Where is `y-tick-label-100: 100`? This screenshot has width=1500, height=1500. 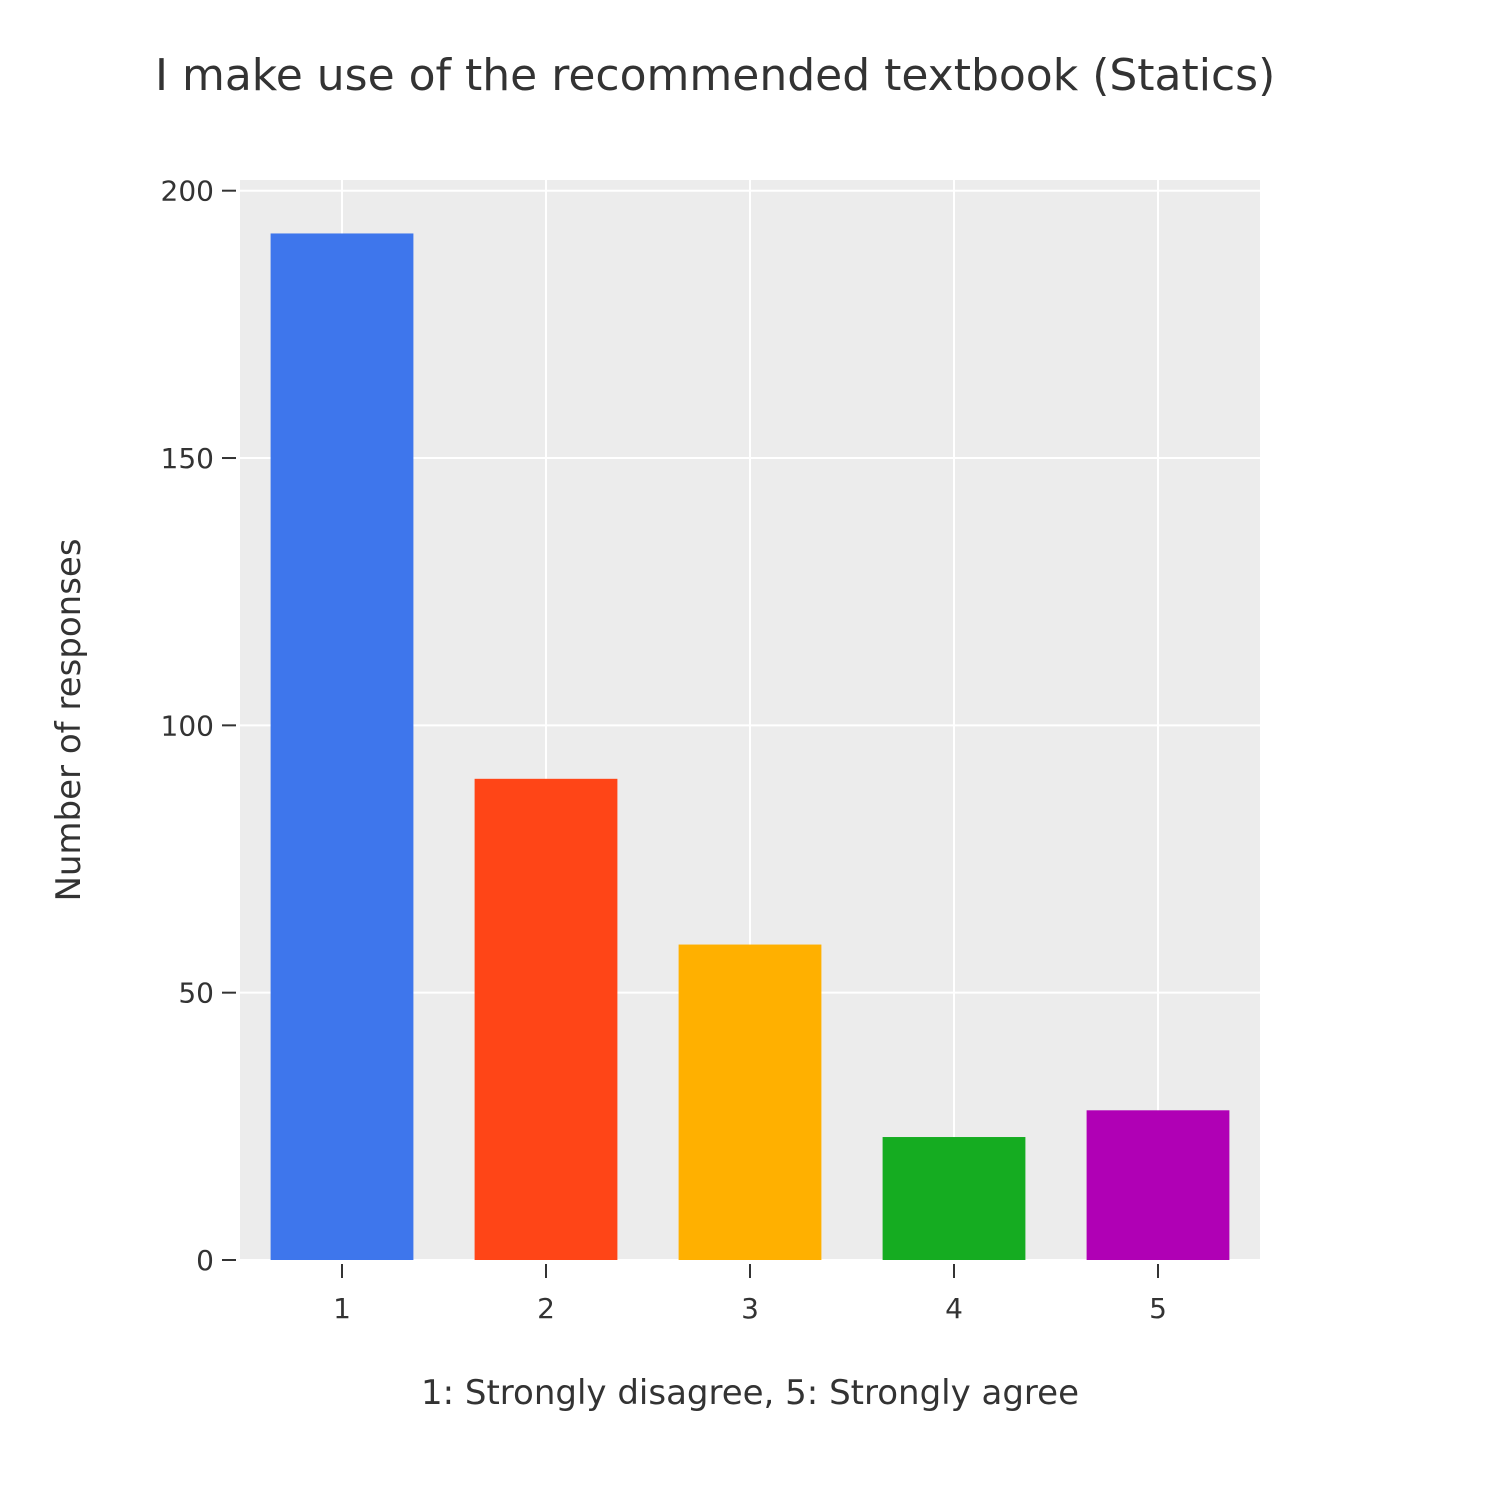 y-tick-label-100: 100 is located at coordinates (187, 725).